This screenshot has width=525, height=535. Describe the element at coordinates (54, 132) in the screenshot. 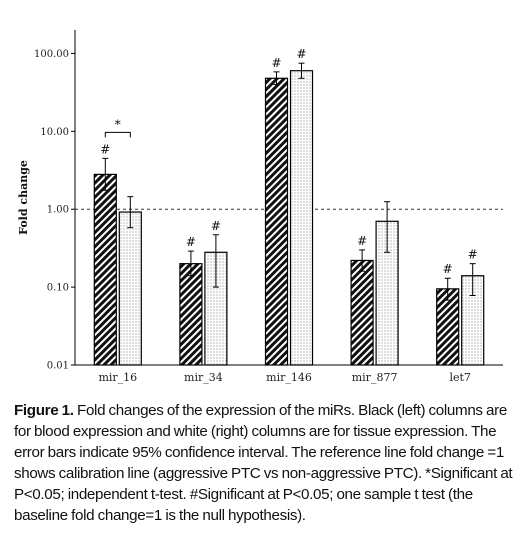

I see `y-tick-label: 10.00` at that location.